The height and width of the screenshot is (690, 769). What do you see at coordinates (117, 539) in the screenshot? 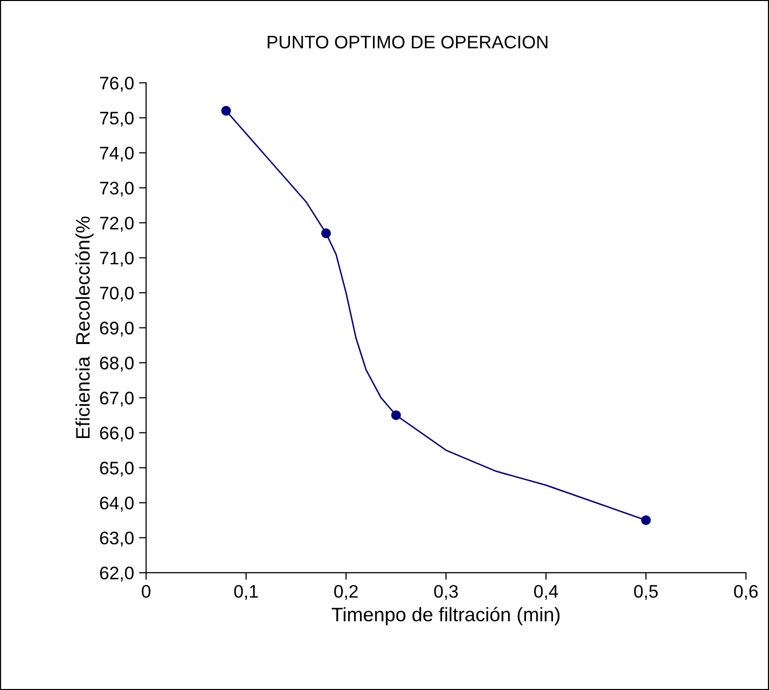
I see `y-tick-label: 63,0` at bounding box center [117, 539].